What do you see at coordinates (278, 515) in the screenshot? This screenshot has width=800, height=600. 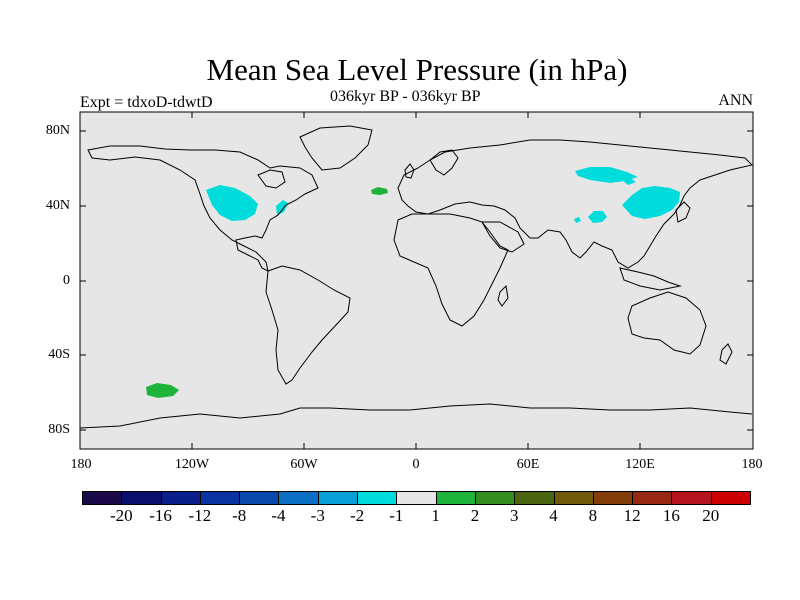 I see `colorbar-label: -4` at bounding box center [278, 515].